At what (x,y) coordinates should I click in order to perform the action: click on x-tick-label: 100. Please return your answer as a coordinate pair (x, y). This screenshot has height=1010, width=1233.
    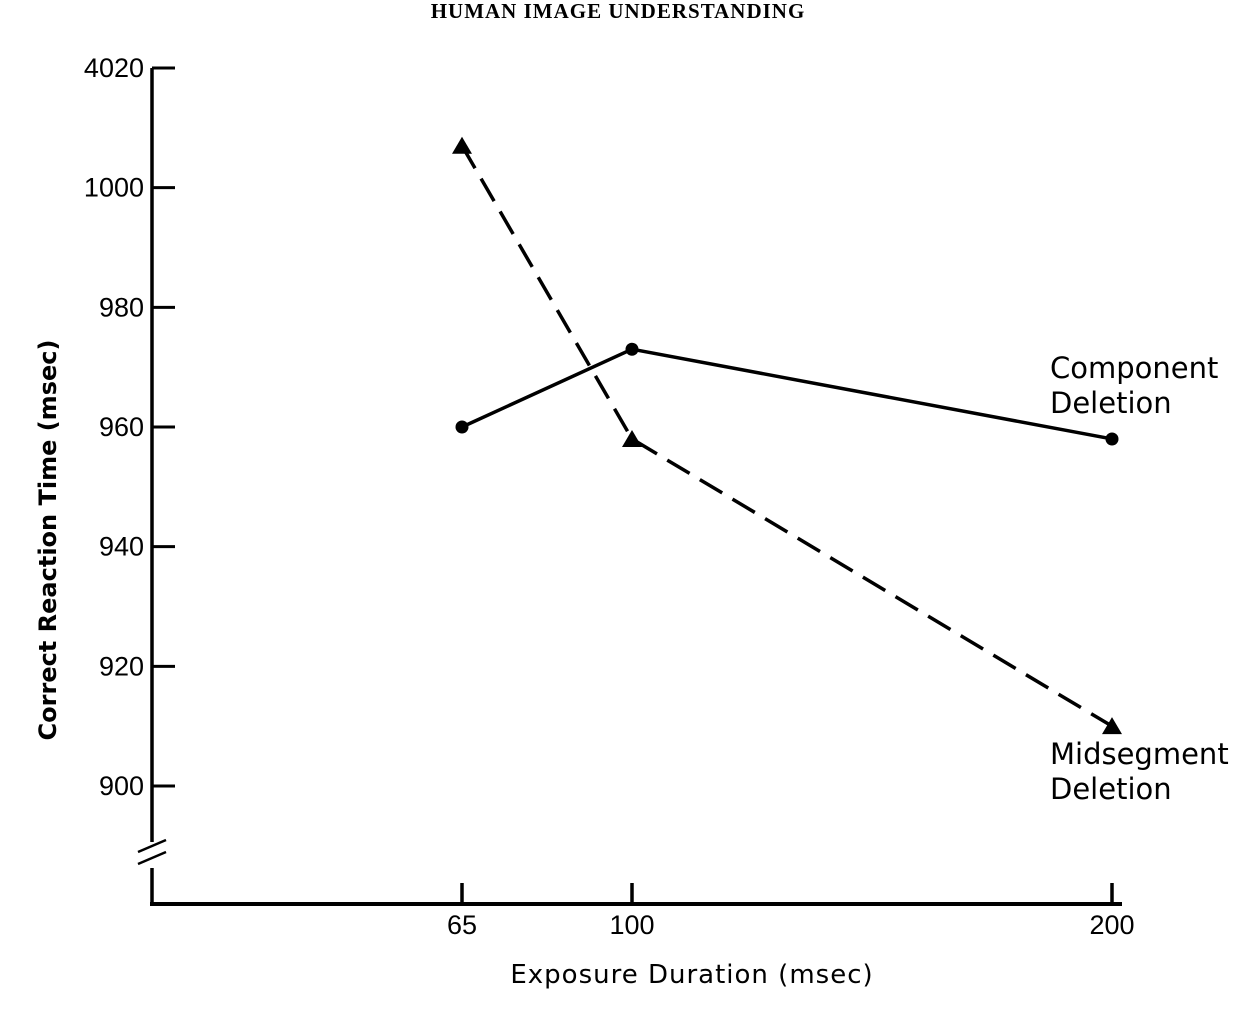
    Looking at the image, I should click on (631, 925).